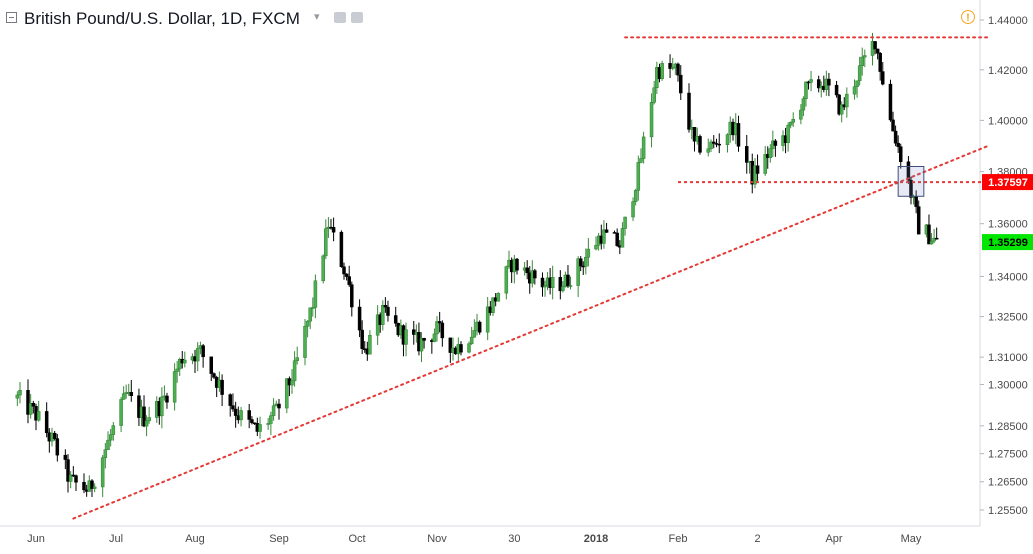  I want to click on x-tick-label: 30, so click(514, 539).